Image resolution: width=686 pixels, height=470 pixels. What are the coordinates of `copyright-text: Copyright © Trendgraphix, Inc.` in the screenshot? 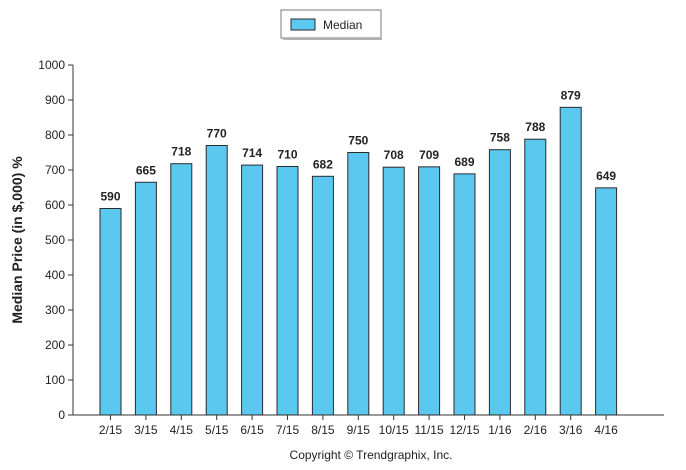 It's located at (371, 455).